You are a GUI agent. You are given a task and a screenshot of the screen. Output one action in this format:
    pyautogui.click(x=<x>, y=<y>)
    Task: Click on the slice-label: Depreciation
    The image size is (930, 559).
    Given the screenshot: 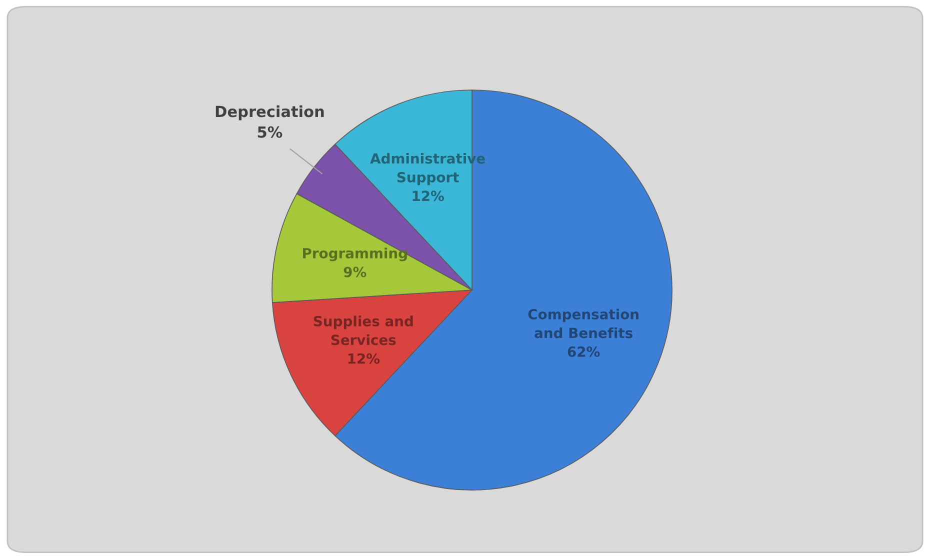 What is the action you would take?
    pyautogui.click(x=270, y=112)
    